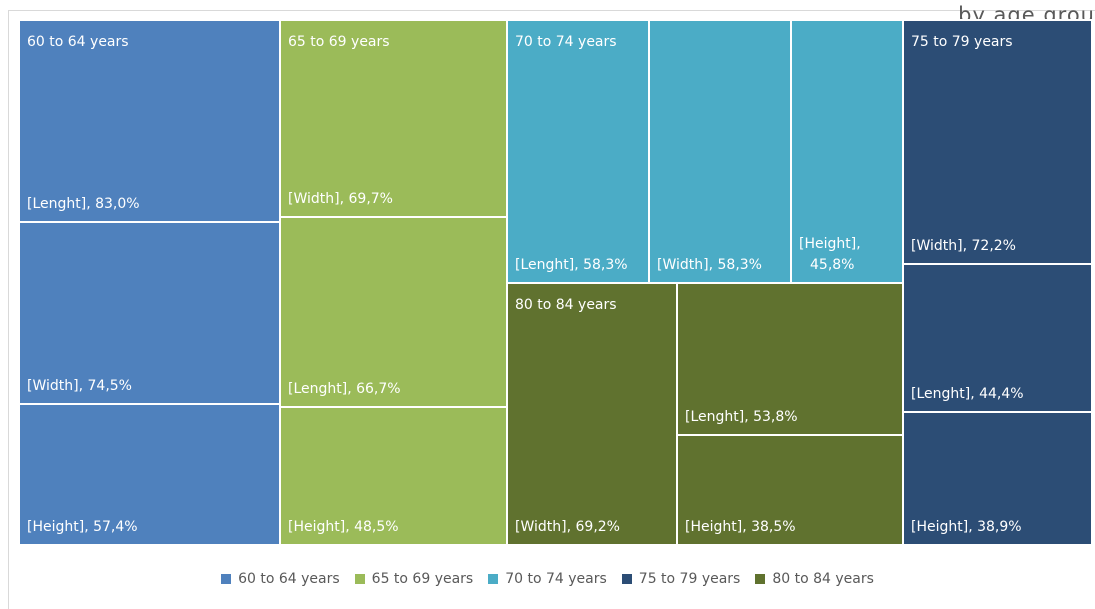 This screenshot has width=1095, height=609. What do you see at coordinates (689, 579) in the screenshot?
I see `legend-label: 75 to 79 years` at bounding box center [689, 579].